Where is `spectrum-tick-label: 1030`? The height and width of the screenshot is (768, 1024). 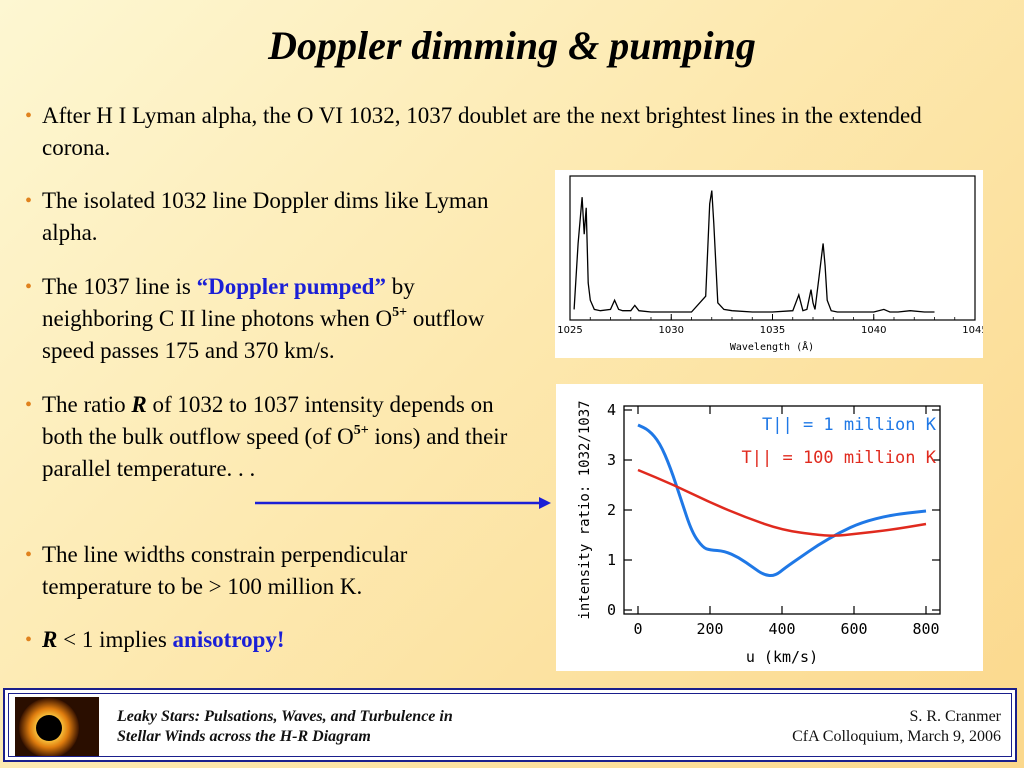 spectrum-tick-label: 1030 is located at coordinates (671, 330).